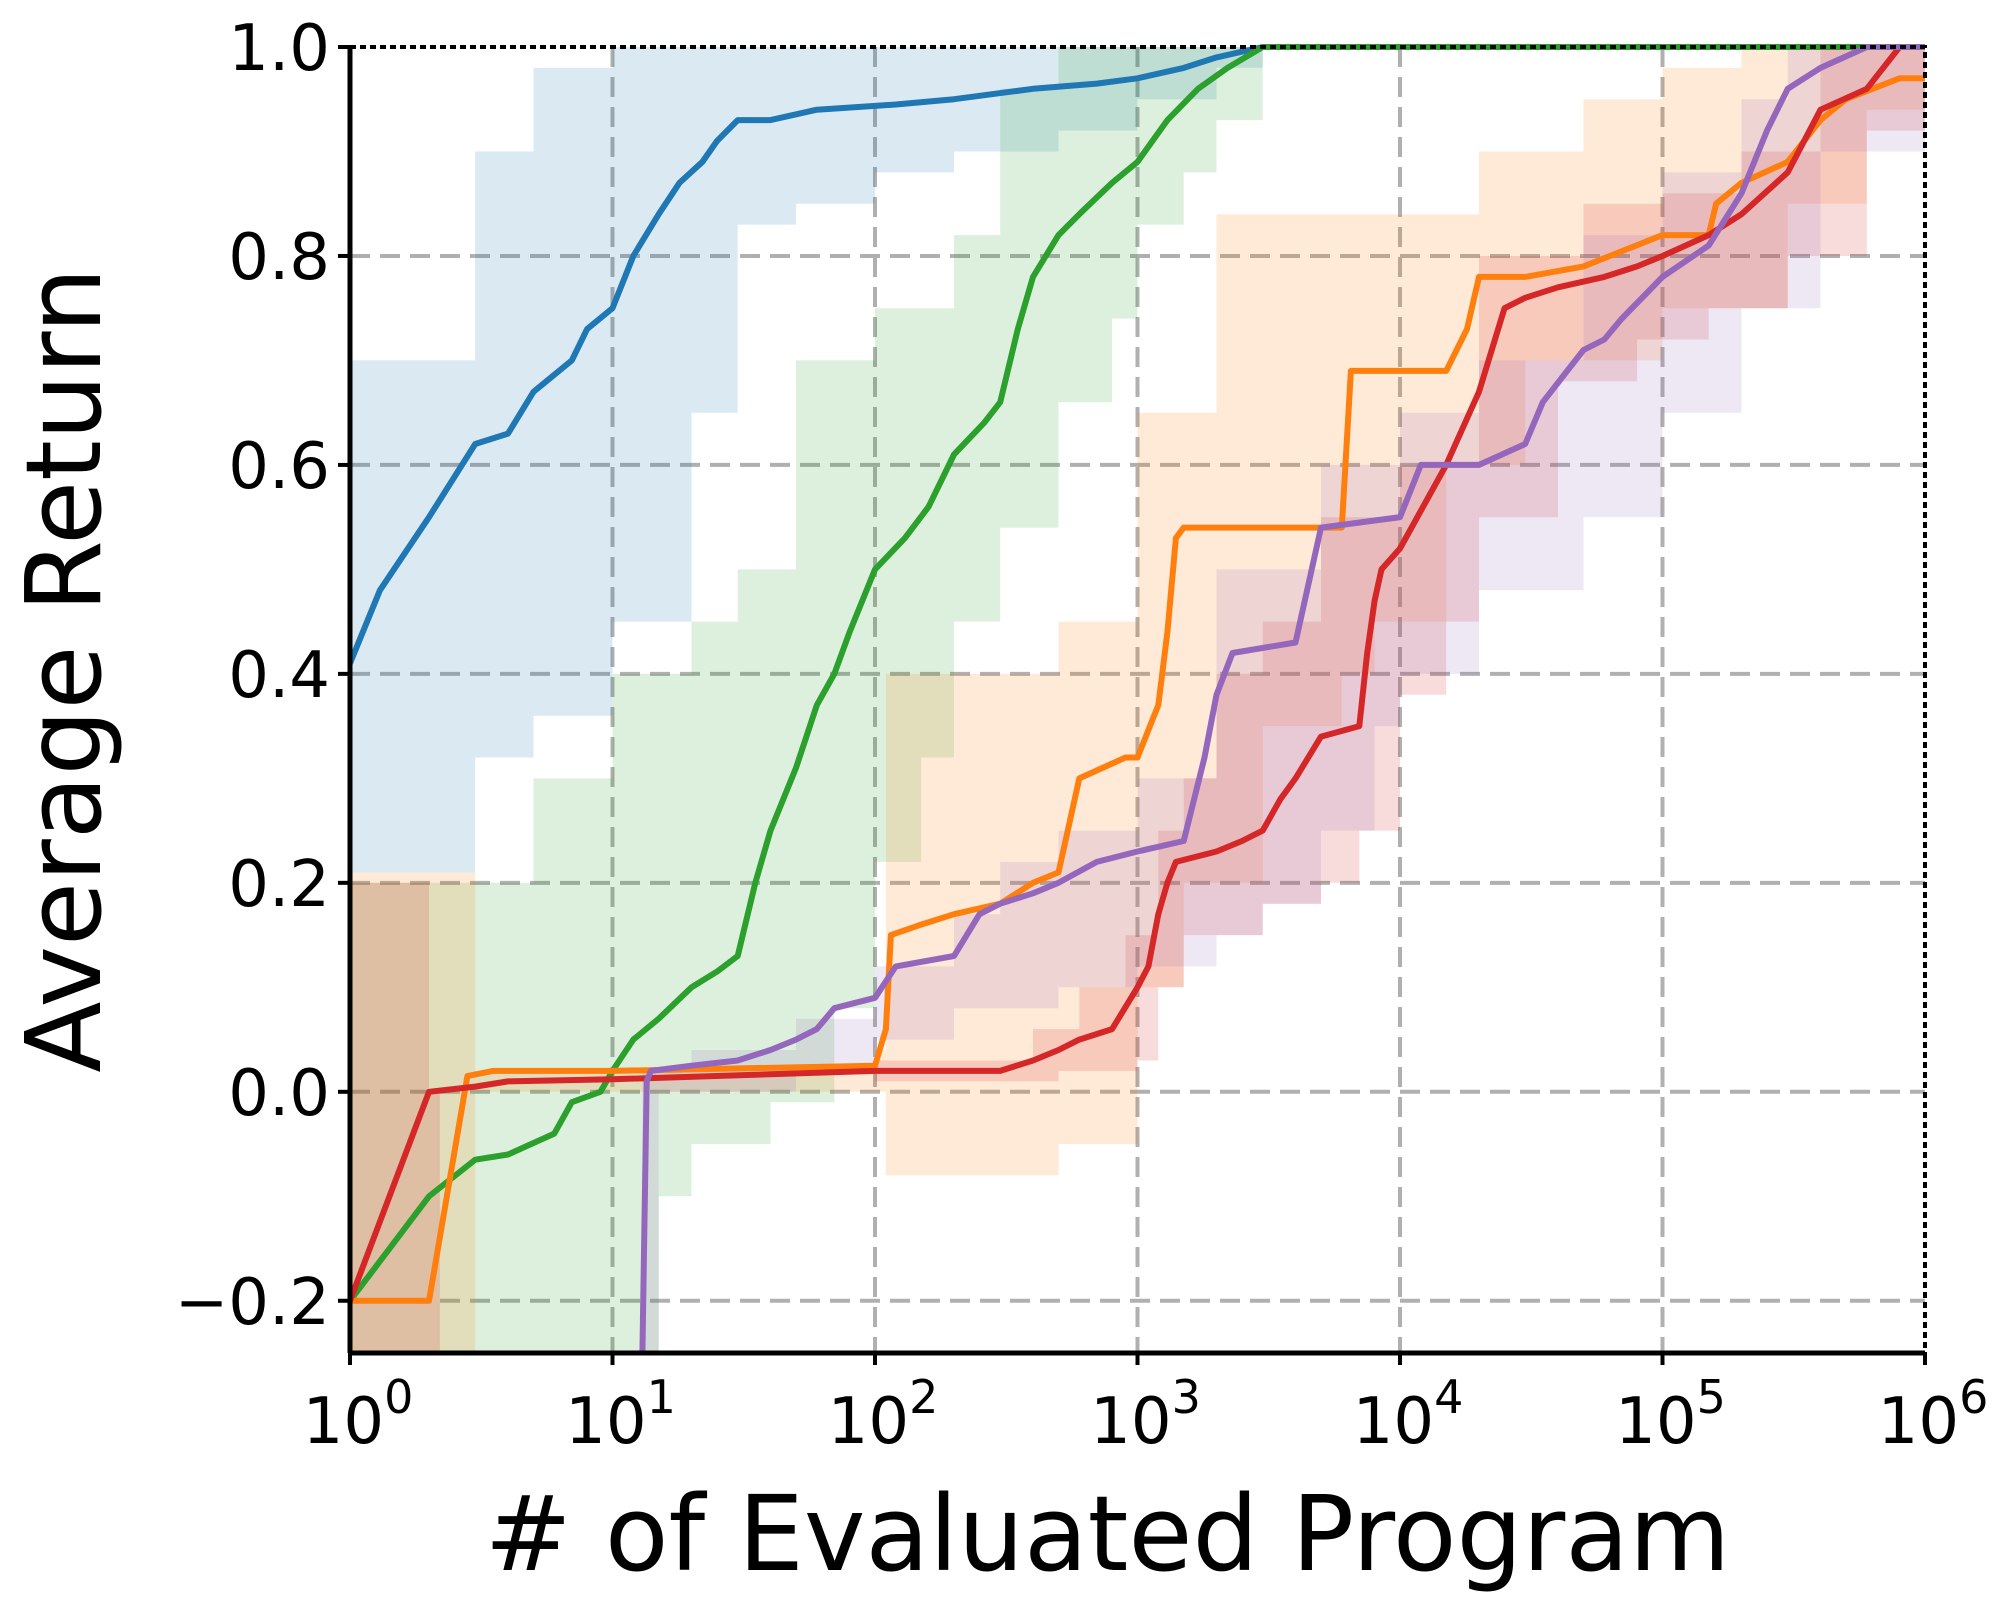  Describe the element at coordinates (279, 676) in the screenshot. I see `y-tick-label: 0.4` at that location.